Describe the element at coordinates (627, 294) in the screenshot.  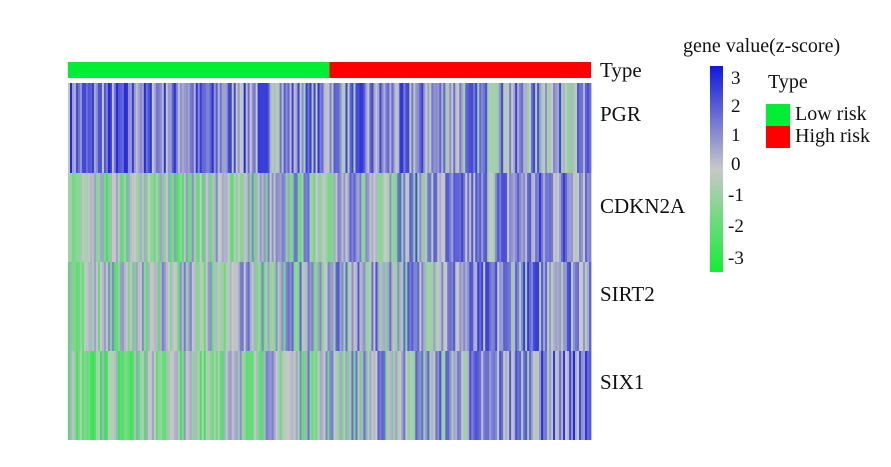
I see `row-label-sirt2: SIRT2` at that location.